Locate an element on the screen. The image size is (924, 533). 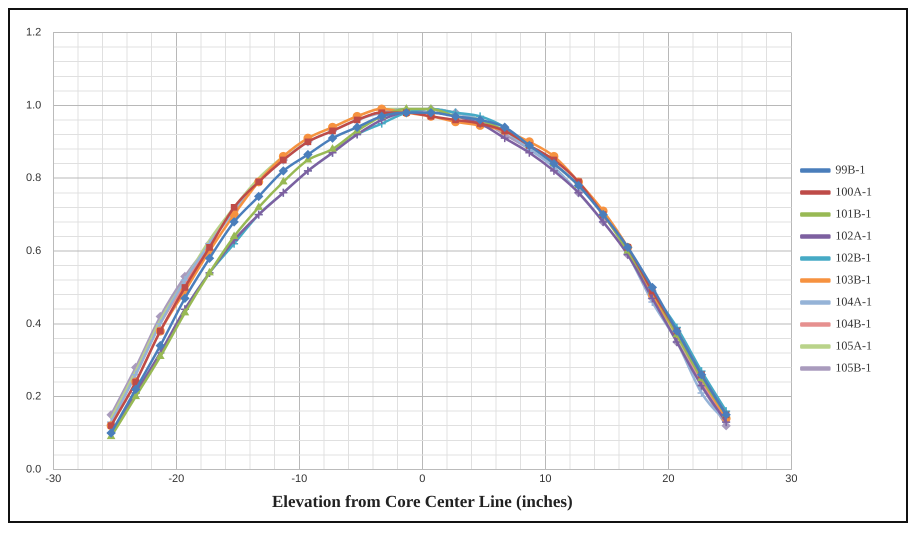
legend-label: 104B-1 is located at coordinates (853, 323).